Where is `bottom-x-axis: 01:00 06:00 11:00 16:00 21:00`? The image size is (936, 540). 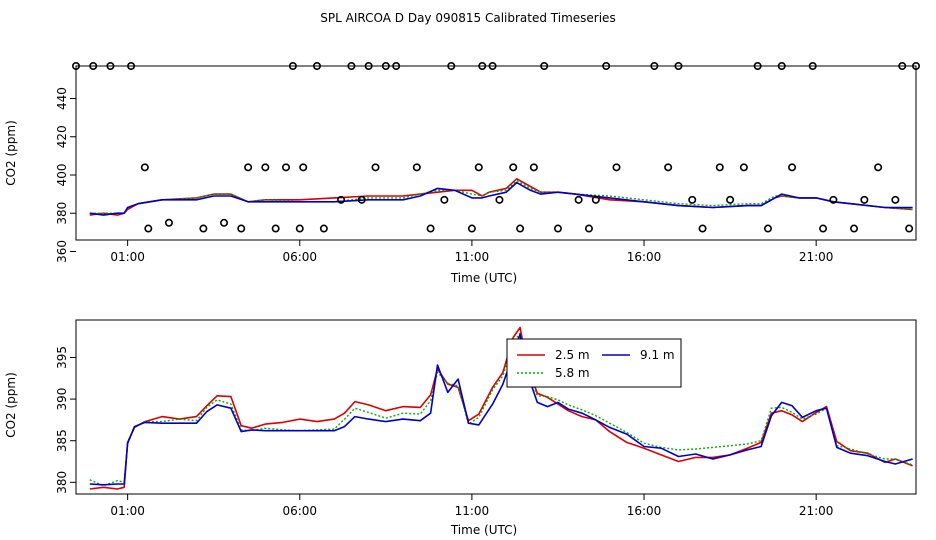 bottom-x-axis: 01:00 06:00 11:00 16:00 21:00 is located at coordinates (471, 506).